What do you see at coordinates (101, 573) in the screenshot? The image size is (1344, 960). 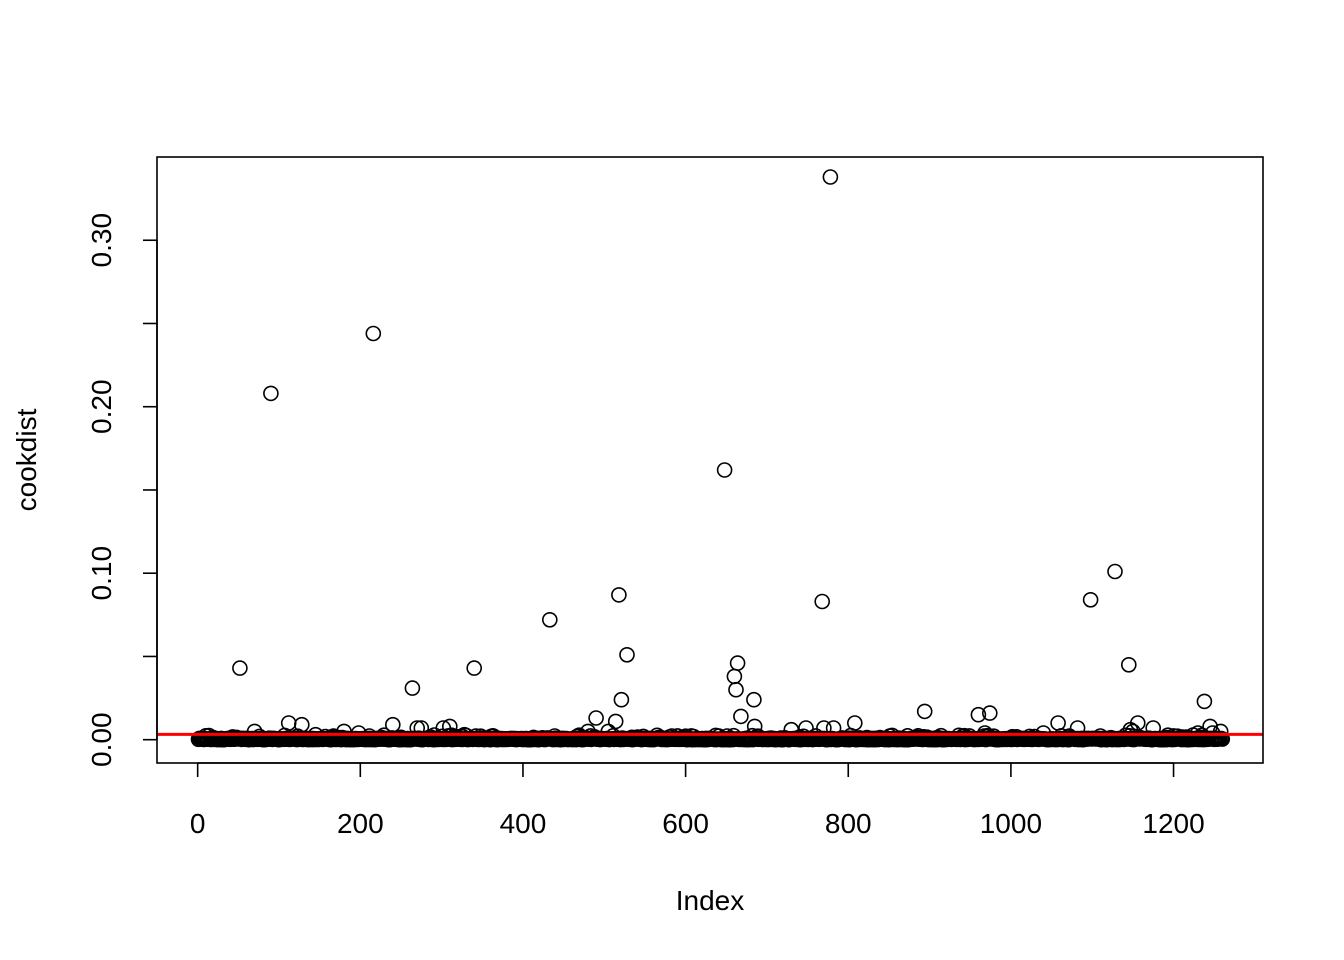 I see `y-tick-label: 0.10` at bounding box center [101, 573].